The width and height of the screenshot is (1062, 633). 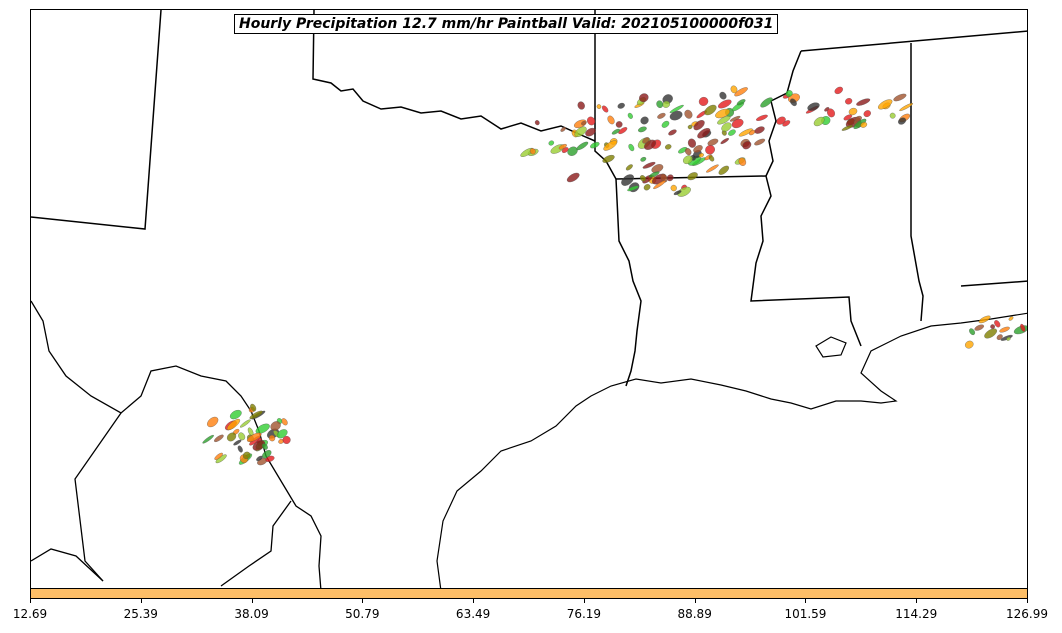 What do you see at coordinates (584, 614) in the screenshot?
I see `colorbar-tick-label: 76.19` at bounding box center [584, 614].